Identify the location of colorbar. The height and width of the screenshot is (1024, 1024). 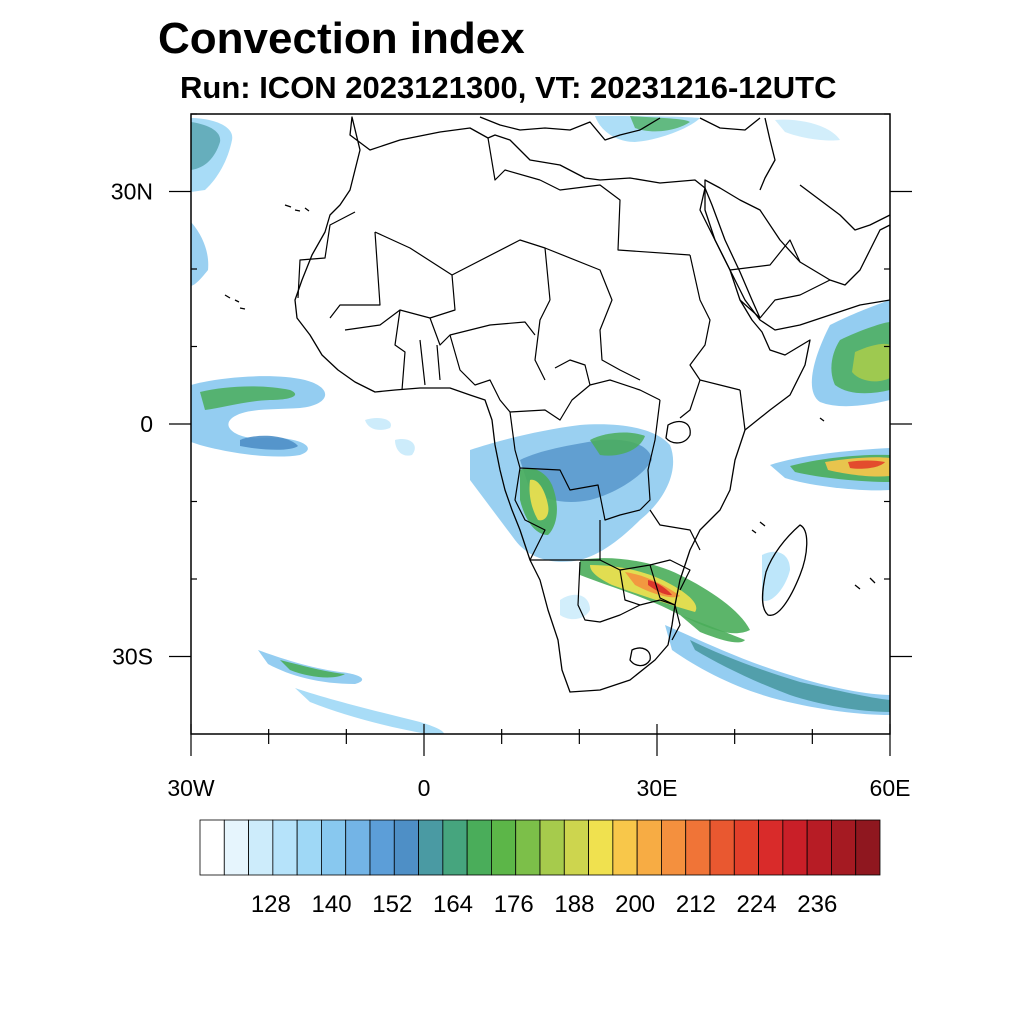
(540, 847).